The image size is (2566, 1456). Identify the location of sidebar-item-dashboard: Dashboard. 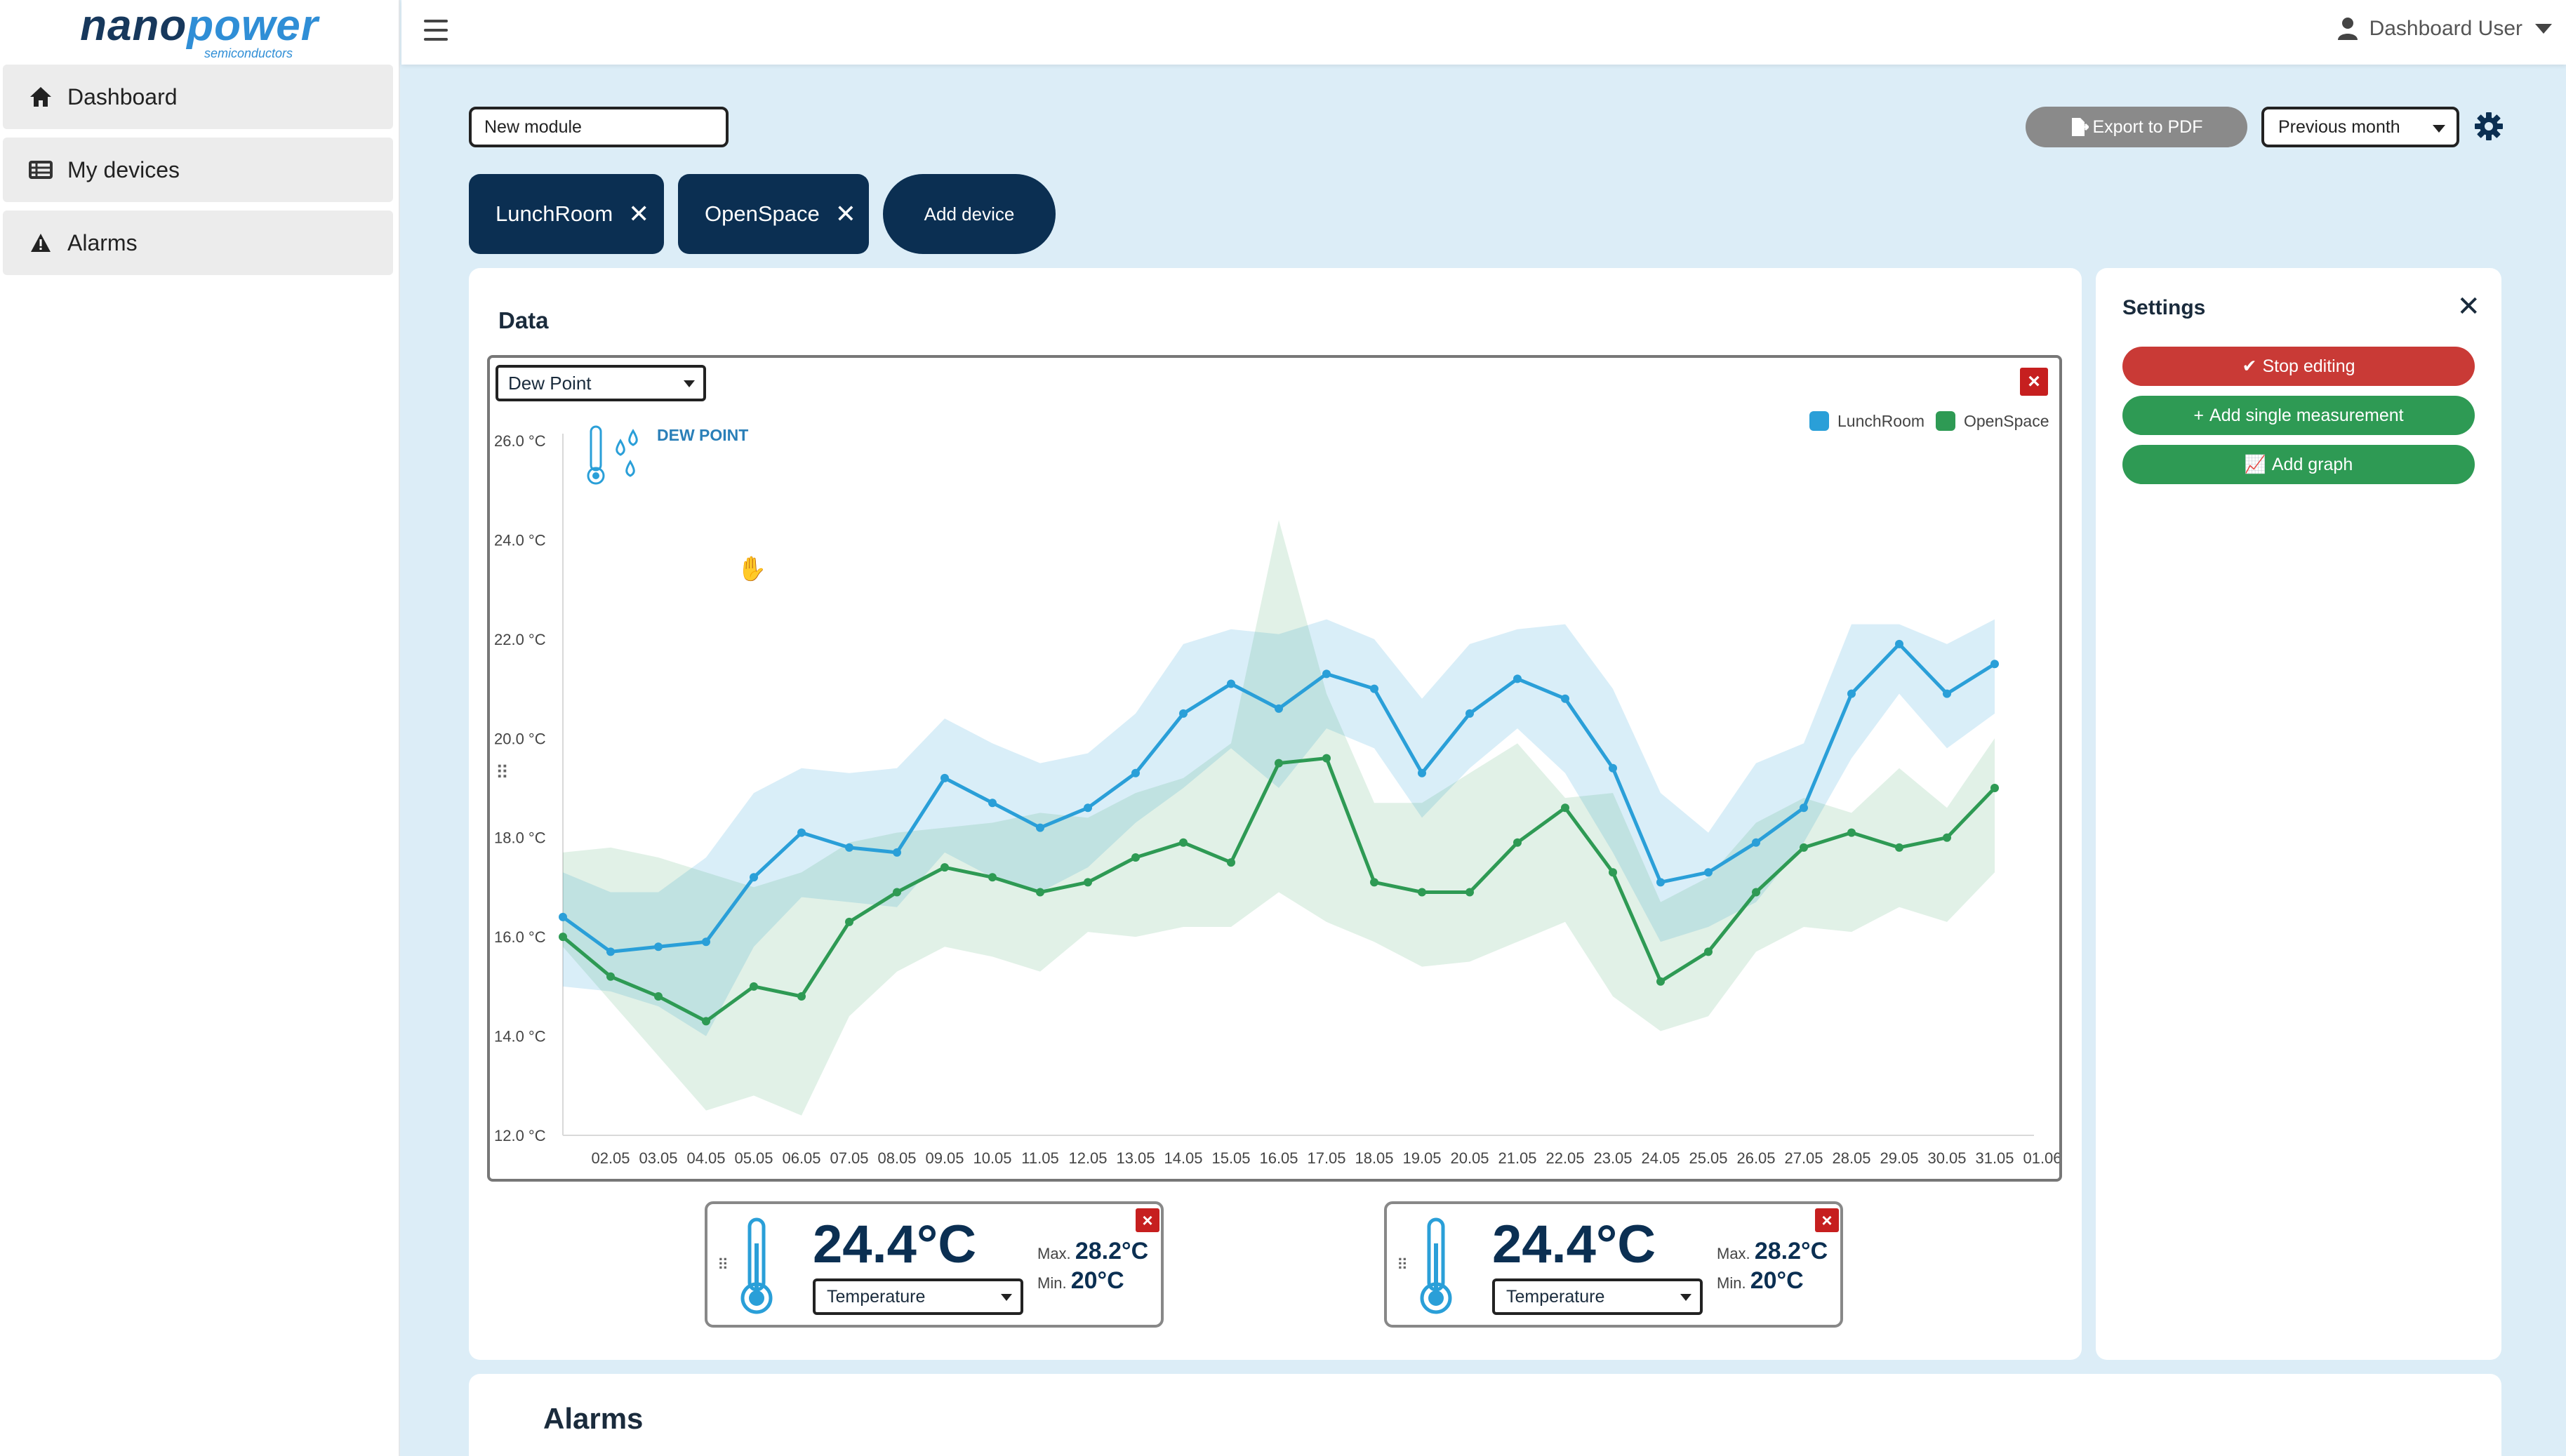
(198, 97).